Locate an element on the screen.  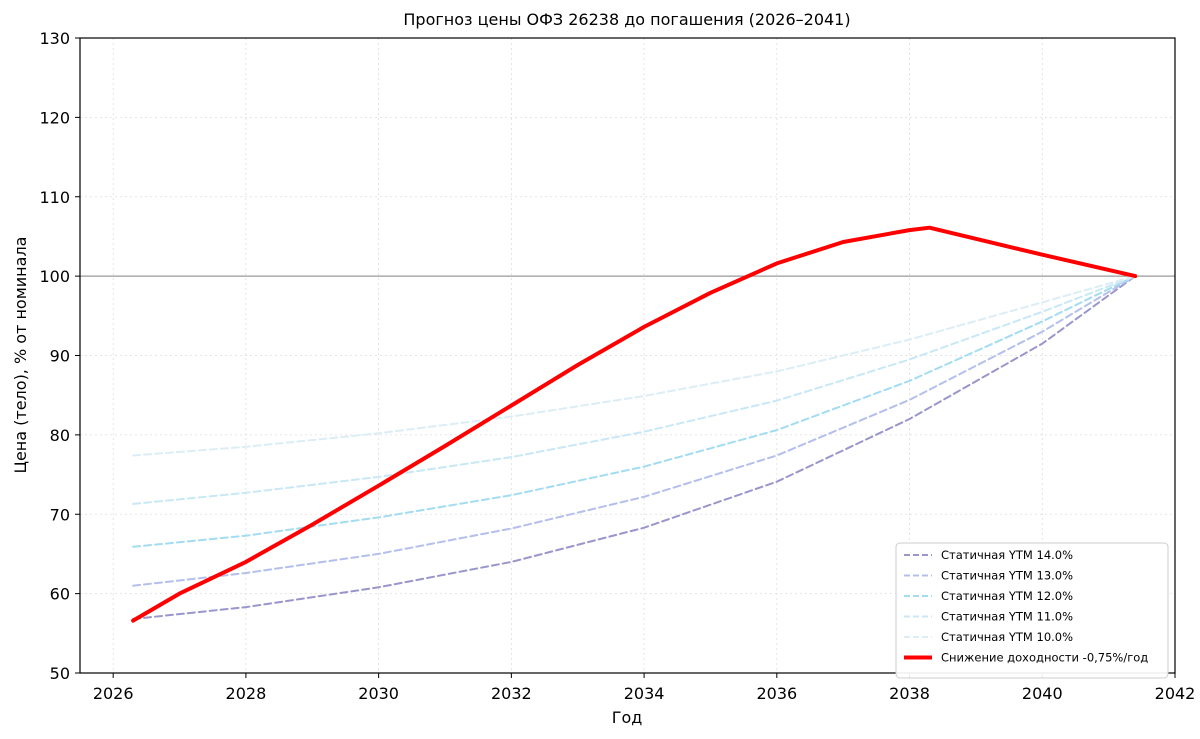
y-tick-label: 100 is located at coordinates (54, 276).